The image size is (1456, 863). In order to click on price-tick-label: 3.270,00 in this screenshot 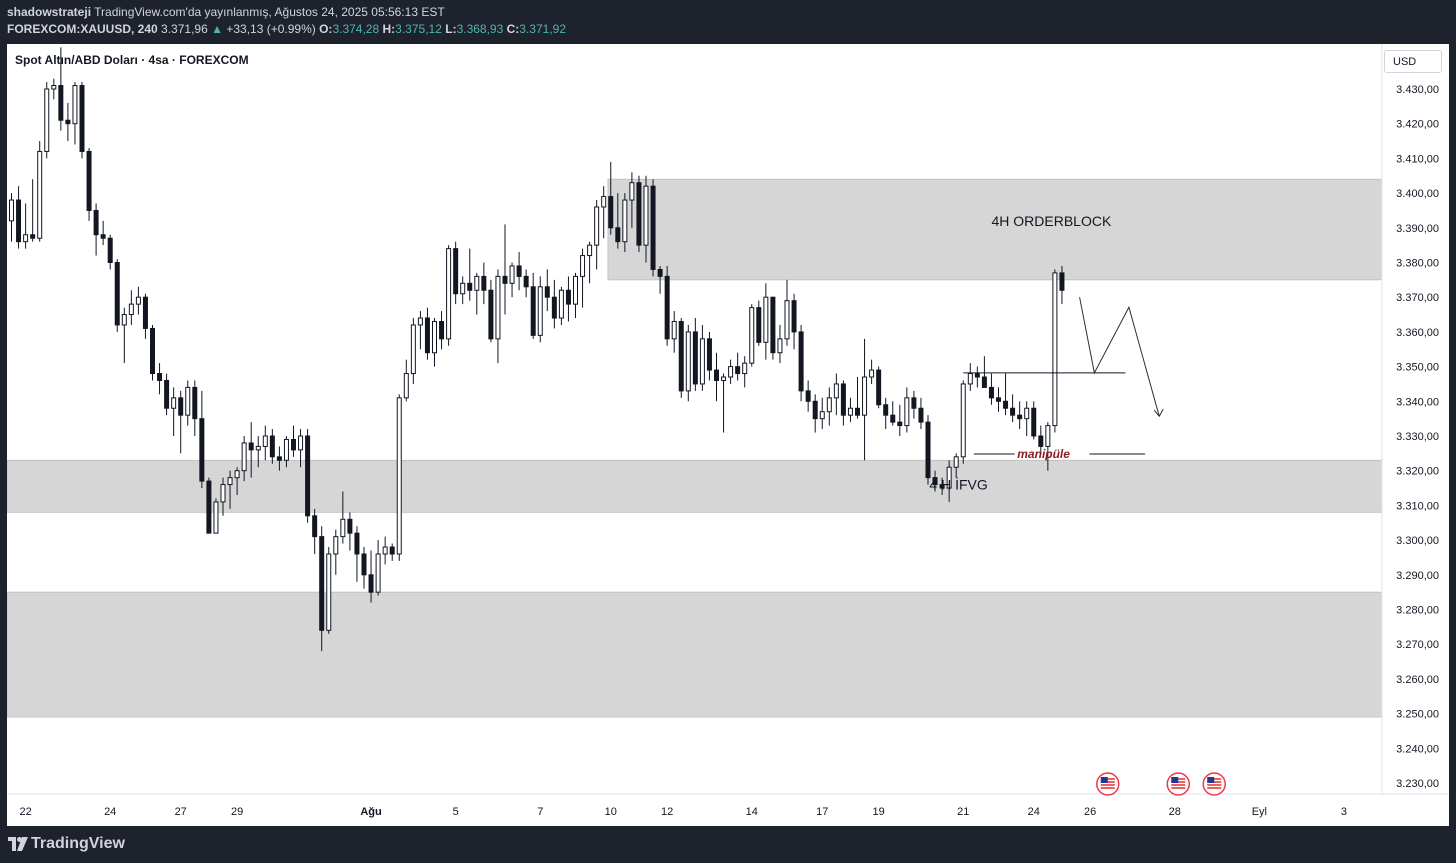, I will do `click(1417, 645)`.